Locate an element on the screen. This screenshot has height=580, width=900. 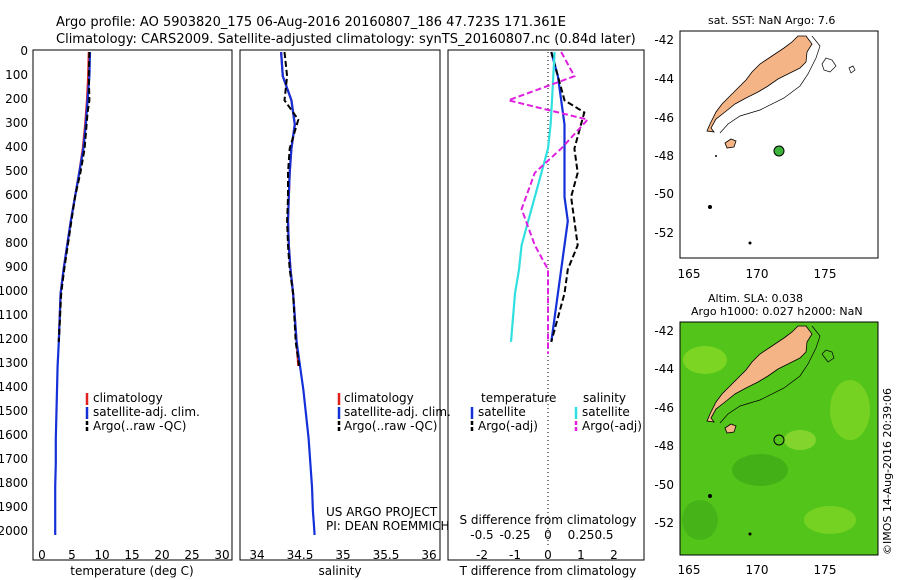
temp-tick-label: 0 is located at coordinates (42, 555).